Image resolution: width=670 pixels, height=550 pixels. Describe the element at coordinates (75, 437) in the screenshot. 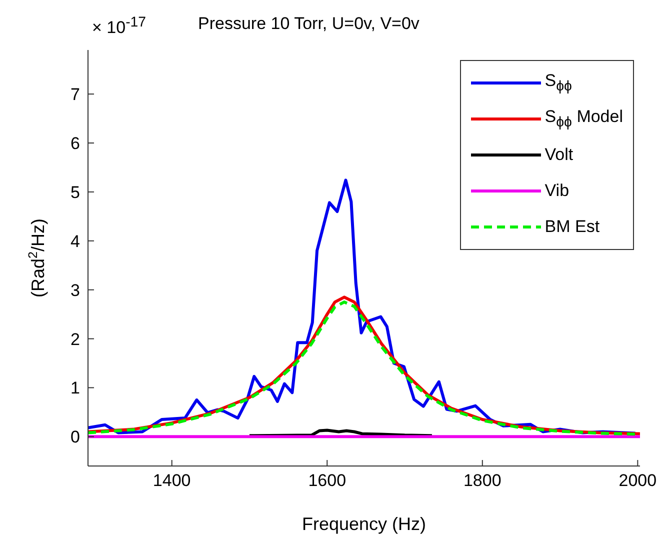

I see `y-tick-label: 0` at that location.